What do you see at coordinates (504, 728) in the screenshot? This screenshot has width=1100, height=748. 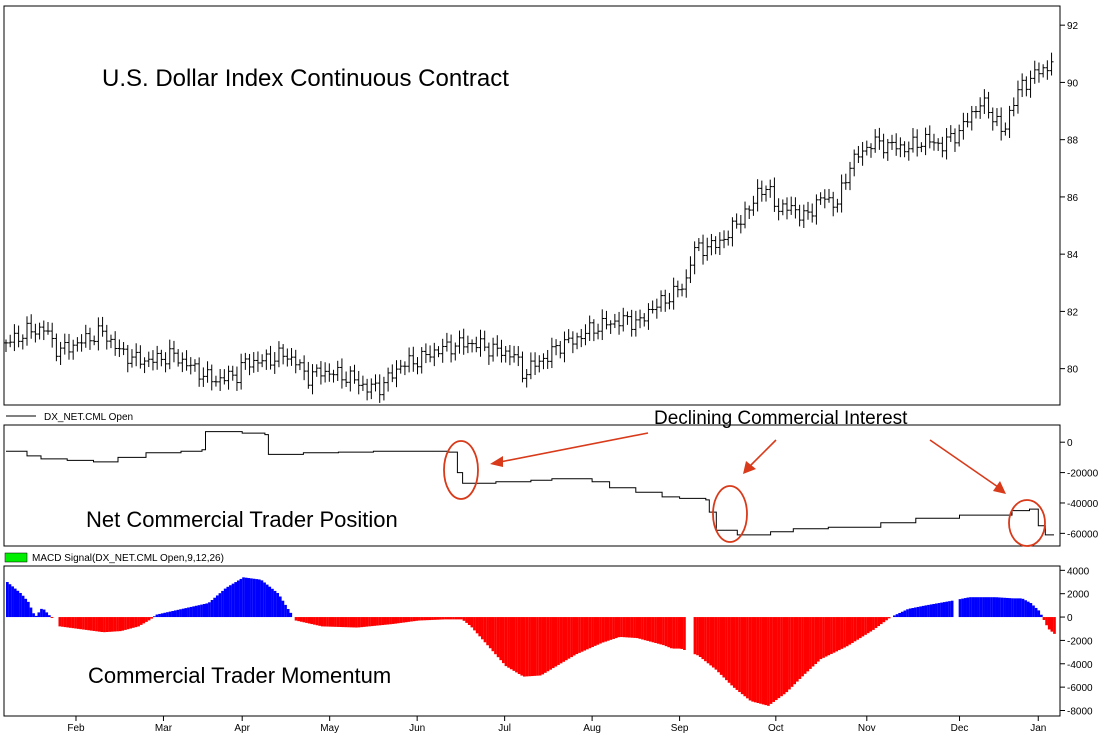 I see `month-tick-label: Jul` at bounding box center [504, 728].